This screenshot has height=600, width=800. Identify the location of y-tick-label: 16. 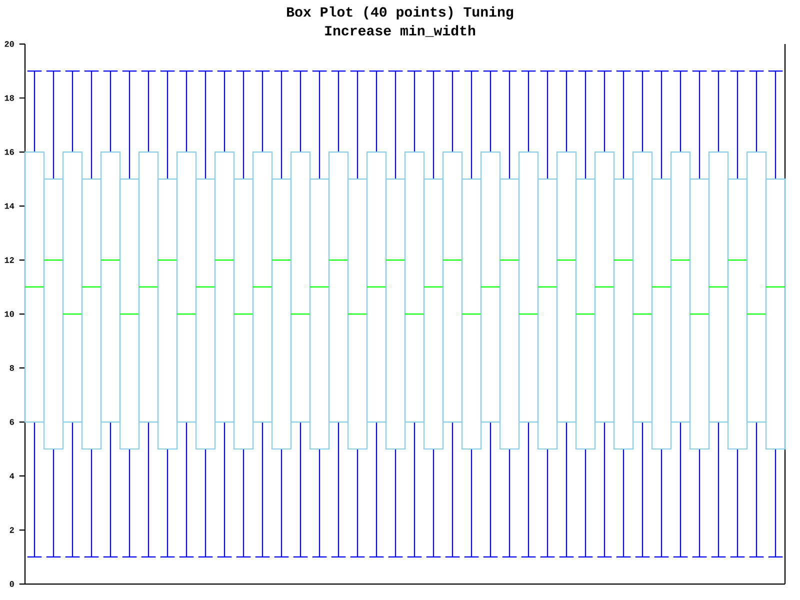
(9, 152).